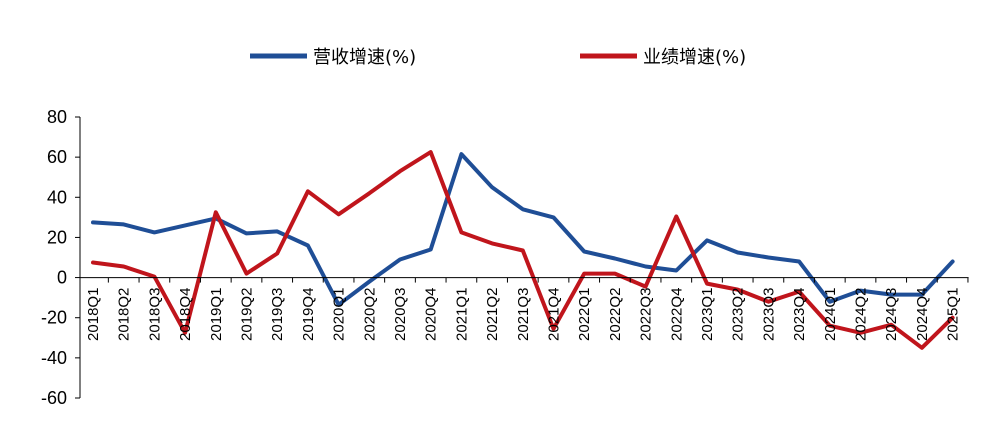 This screenshot has width=998, height=427. Describe the element at coordinates (54, 318) in the screenshot. I see `y-tick-label: -20` at that location.